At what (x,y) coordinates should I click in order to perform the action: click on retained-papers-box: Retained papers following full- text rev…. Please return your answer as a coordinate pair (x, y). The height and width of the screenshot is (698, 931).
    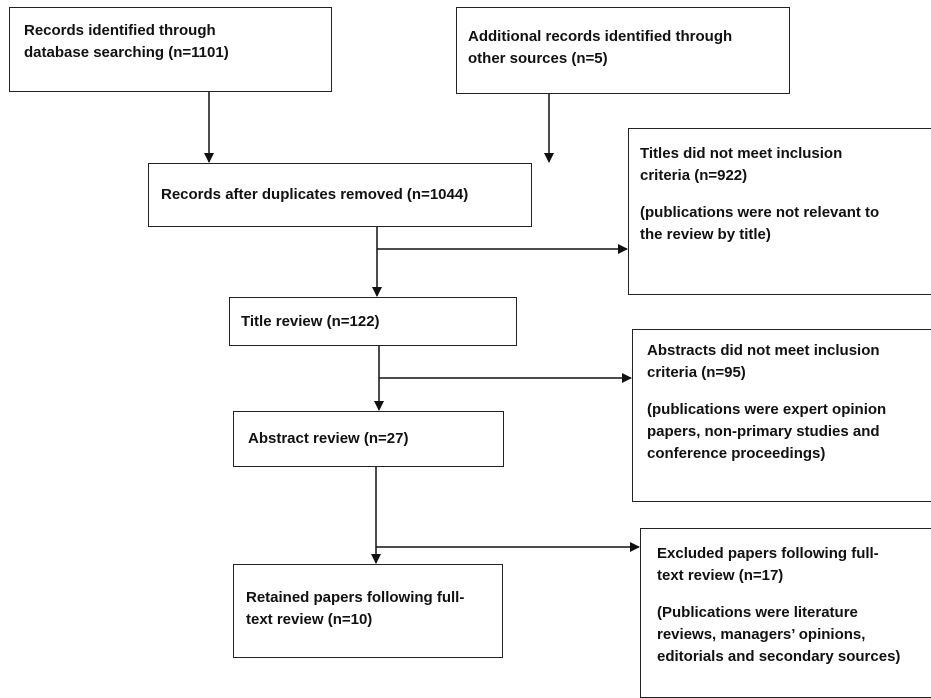
    Looking at the image, I should click on (368, 611).